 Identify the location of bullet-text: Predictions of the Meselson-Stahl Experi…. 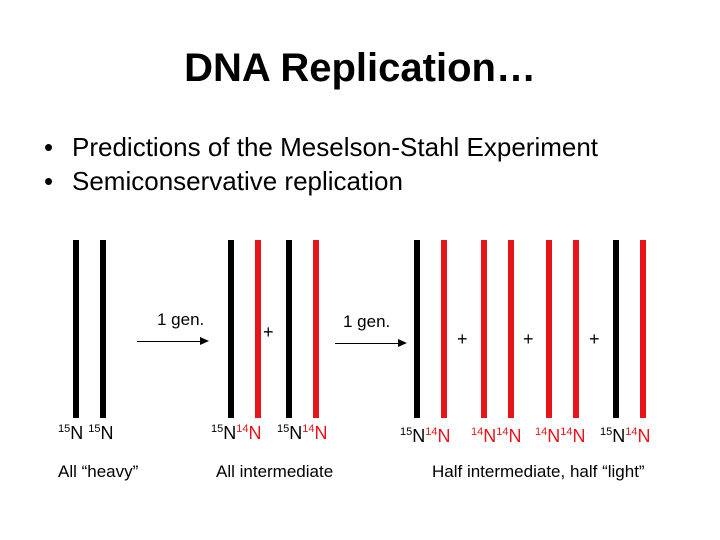
(335, 147).